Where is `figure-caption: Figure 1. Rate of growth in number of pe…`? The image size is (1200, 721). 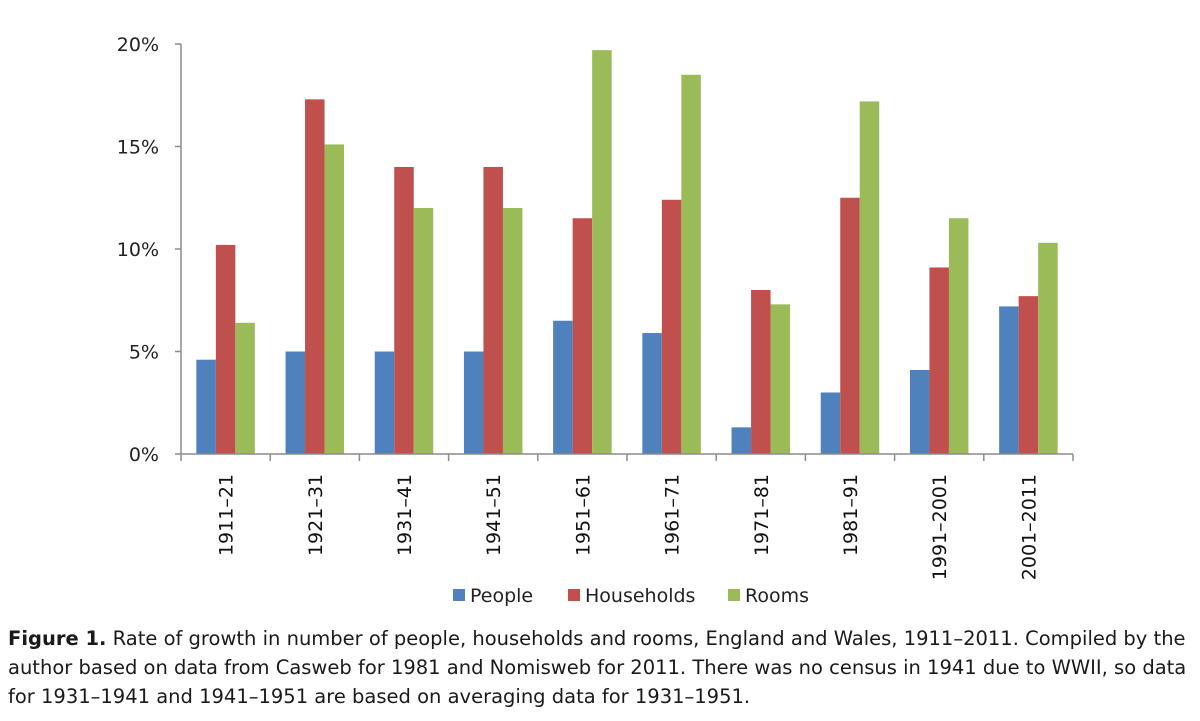
figure-caption: Figure 1. Rate of growth in number of pe… is located at coordinates (602, 667).